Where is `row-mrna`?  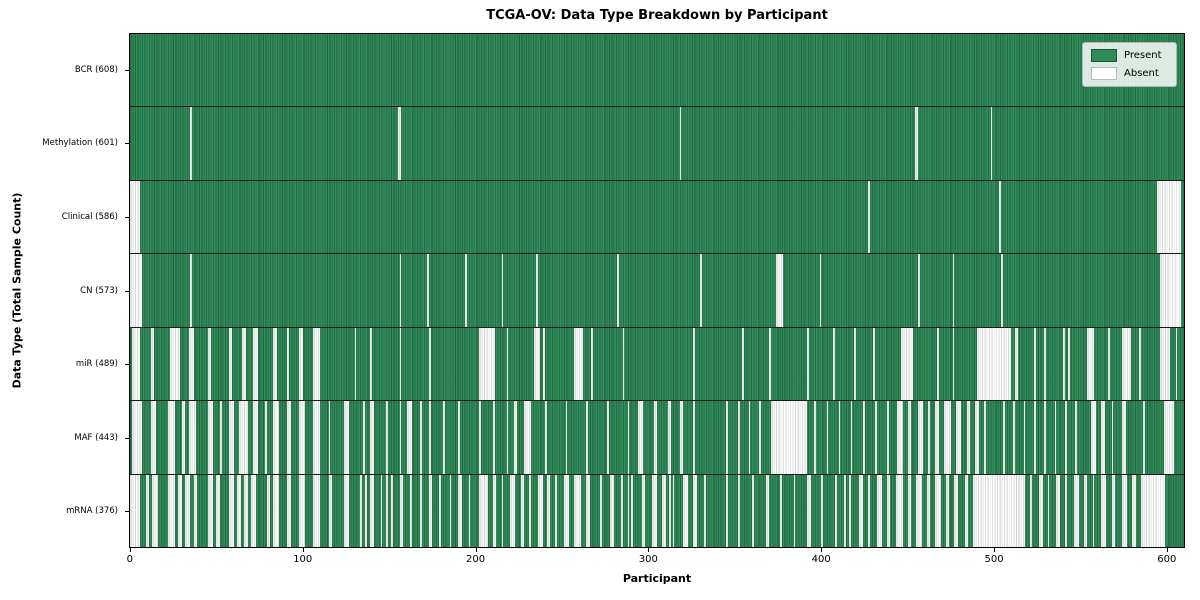 row-mrna is located at coordinates (657, 510).